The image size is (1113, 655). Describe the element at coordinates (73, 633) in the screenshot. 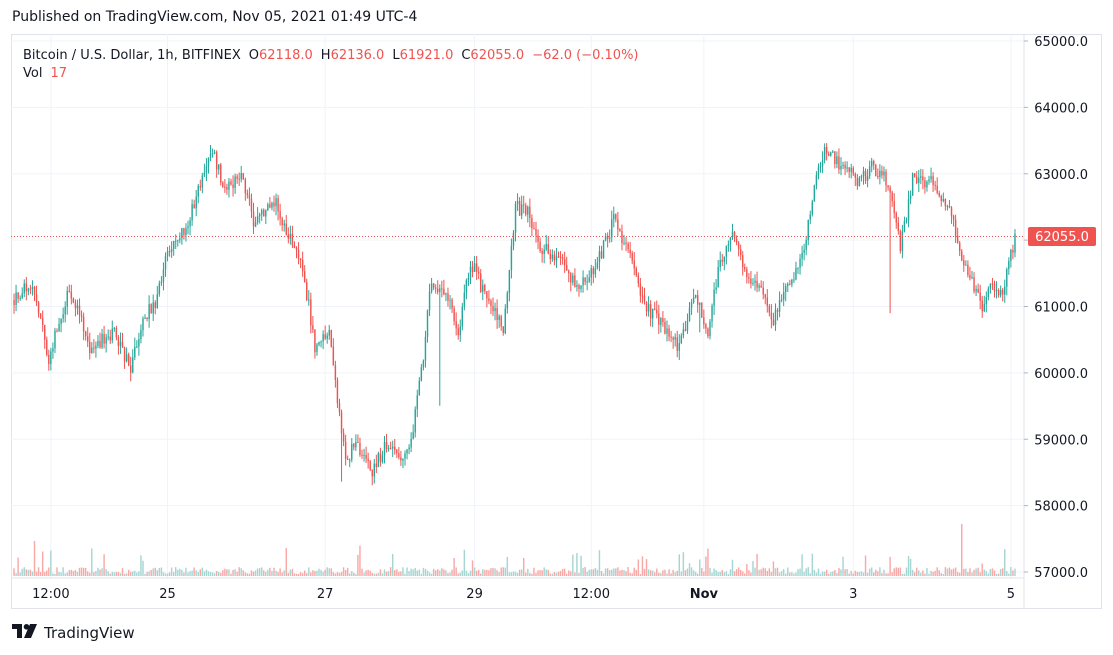

I see `footer-brand: TradingView` at that location.